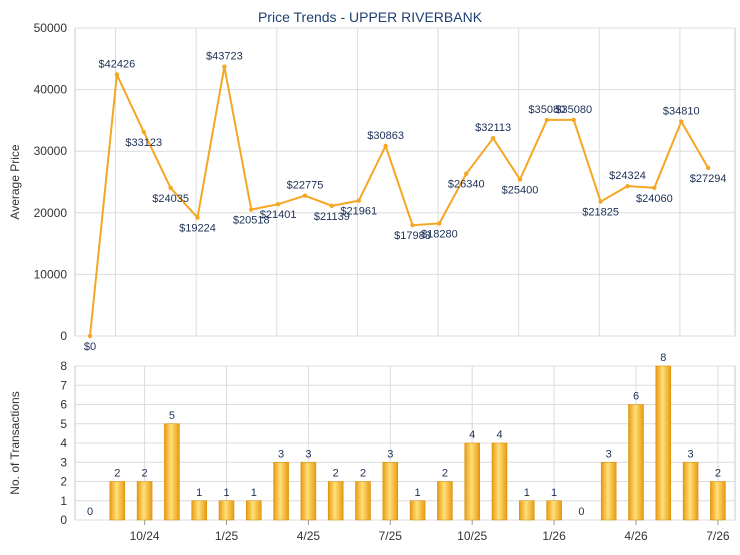 The width and height of the screenshot is (740, 555). Describe the element at coordinates (51, 213) in the screenshot. I see `y-tick-label: 20000` at that location.